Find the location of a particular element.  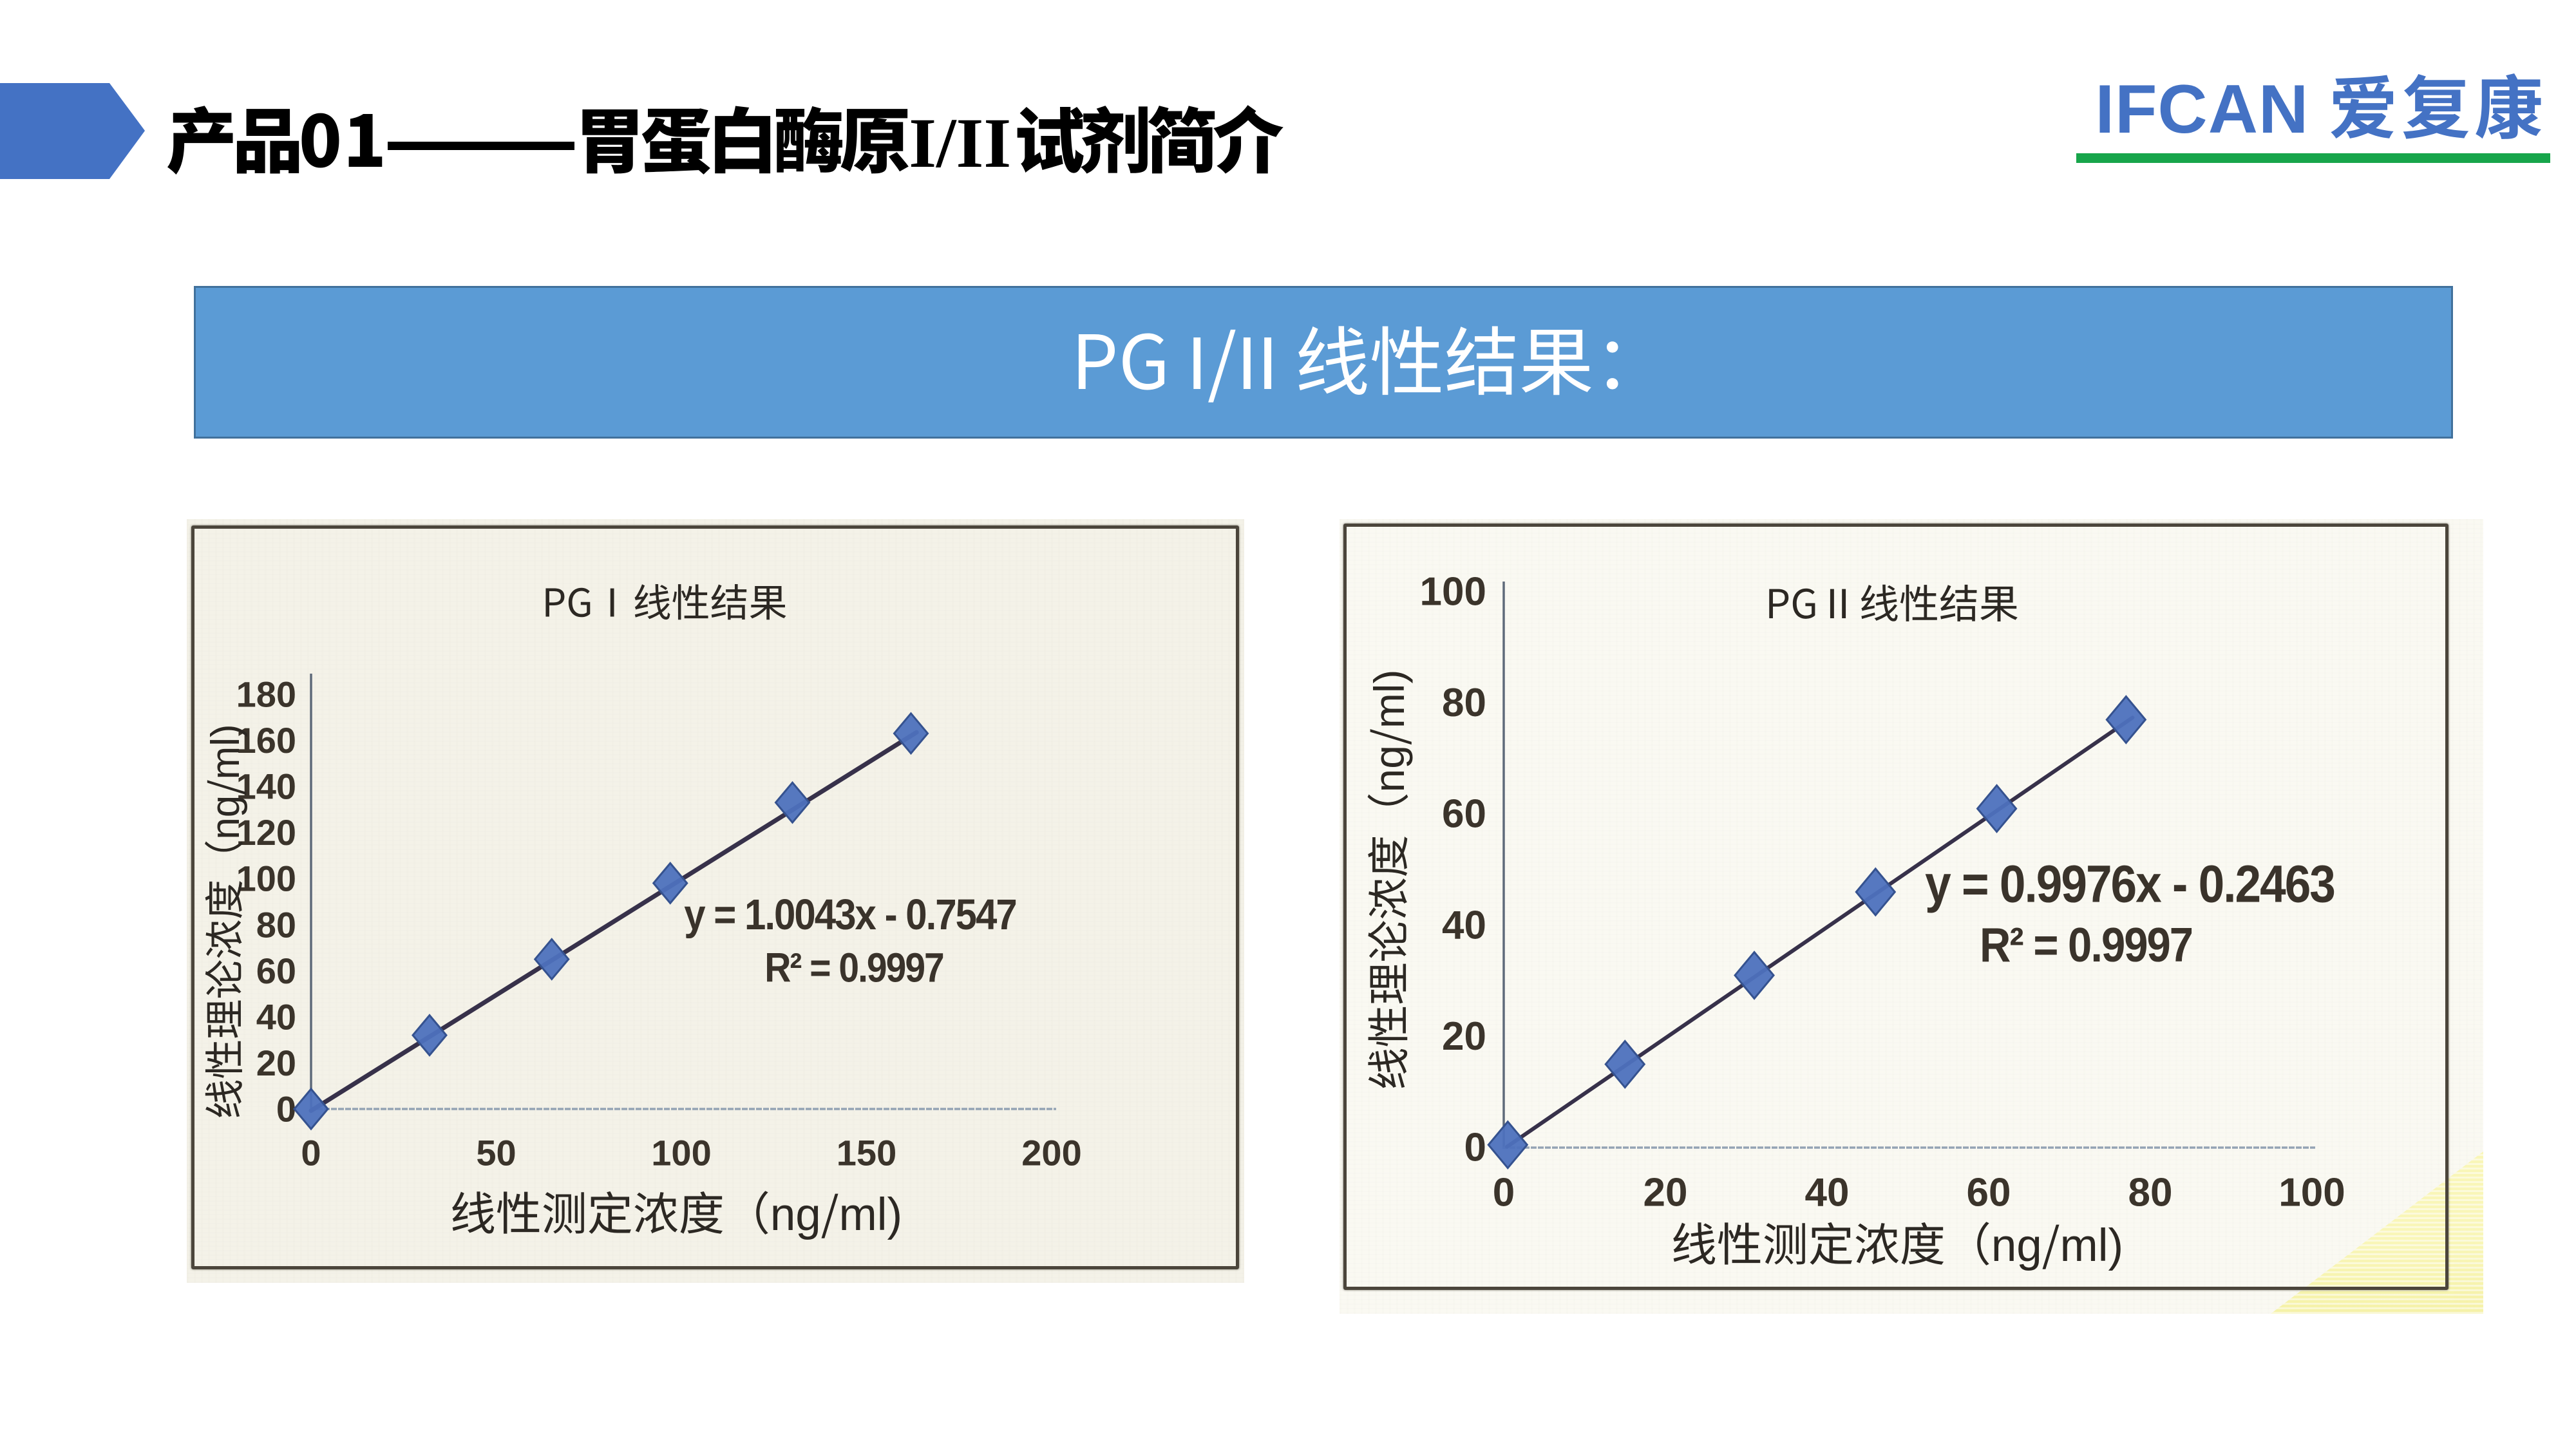

y-tick-label: 180 is located at coordinates (266, 694).